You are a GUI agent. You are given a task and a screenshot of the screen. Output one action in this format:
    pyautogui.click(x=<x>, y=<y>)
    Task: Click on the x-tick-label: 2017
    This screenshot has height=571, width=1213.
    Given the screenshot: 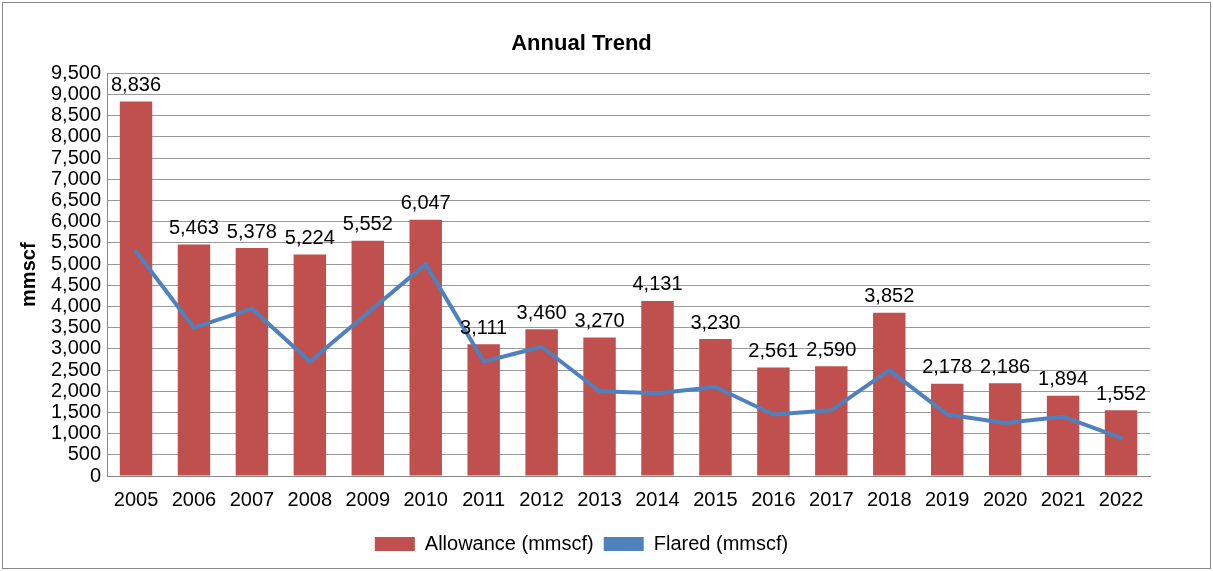 What is the action you would take?
    pyautogui.click(x=831, y=498)
    